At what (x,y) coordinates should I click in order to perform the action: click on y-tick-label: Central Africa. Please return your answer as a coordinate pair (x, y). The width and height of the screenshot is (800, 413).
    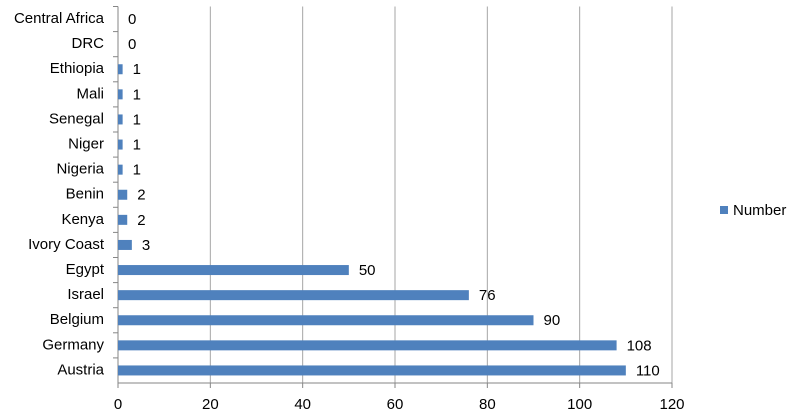
    Looking at the image, I should click on (59, 18).